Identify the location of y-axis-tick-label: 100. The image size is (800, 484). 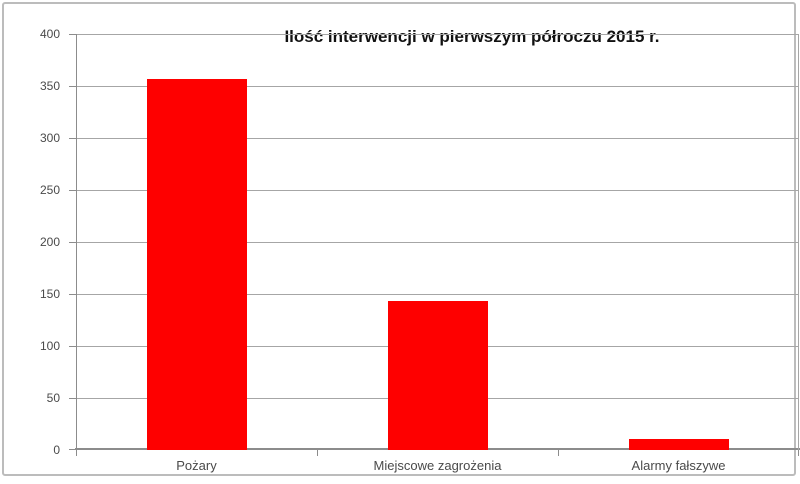
(49, 346).